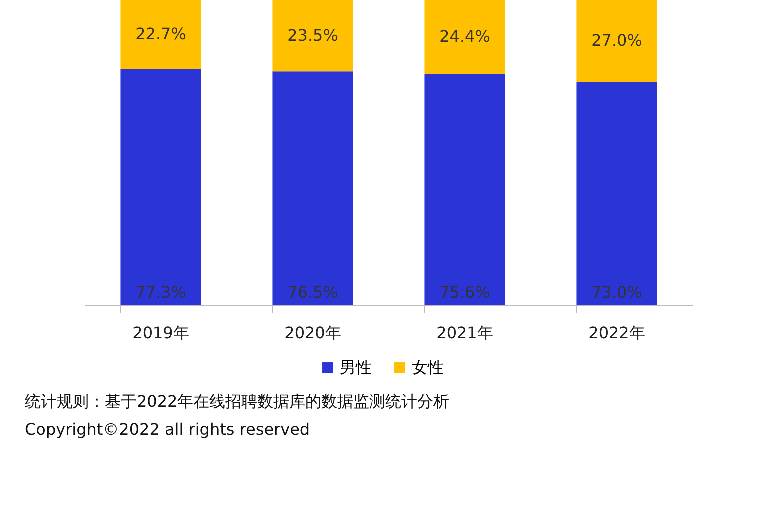 Image resolution: width=770 pixels, height=511 pixels. I want to click on x-tick-label: 2021年, so click(465, 333).